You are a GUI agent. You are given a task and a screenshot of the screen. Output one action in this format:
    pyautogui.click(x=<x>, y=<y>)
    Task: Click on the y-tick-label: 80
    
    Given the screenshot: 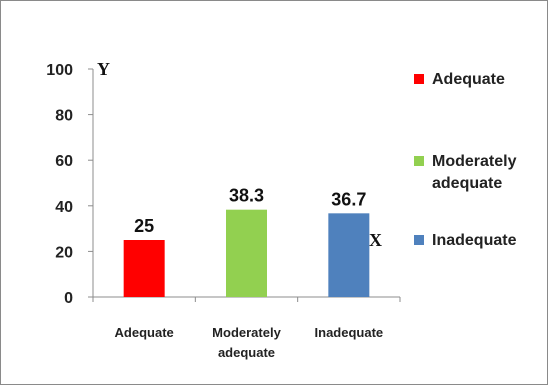 What is the action you would take?
    pyautogui.click(x=64, y=116)
    